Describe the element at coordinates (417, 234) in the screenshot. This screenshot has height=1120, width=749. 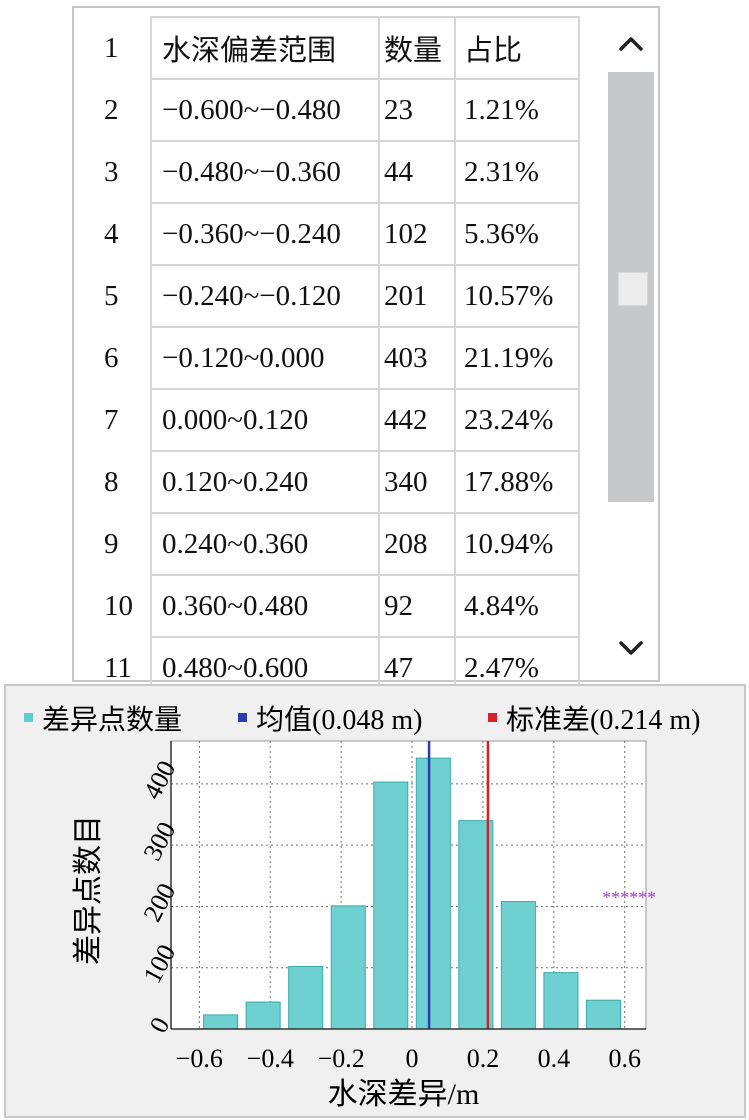
I see `count-cell: 102` at that location.